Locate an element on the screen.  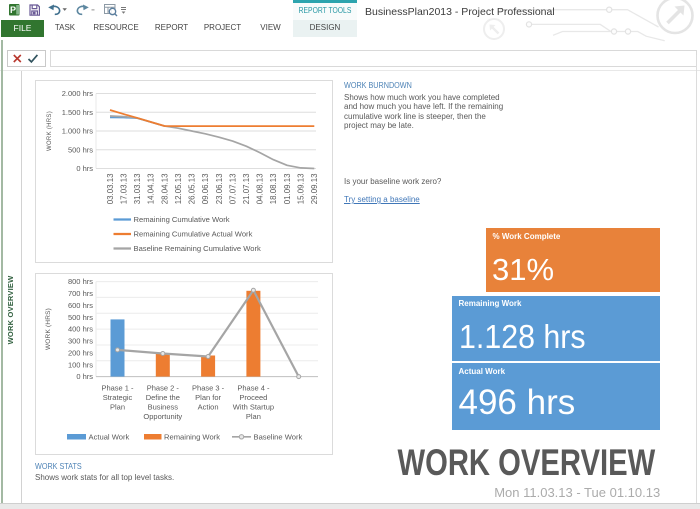
svg-text: 200 hrs is located at coordinates (80, 352).